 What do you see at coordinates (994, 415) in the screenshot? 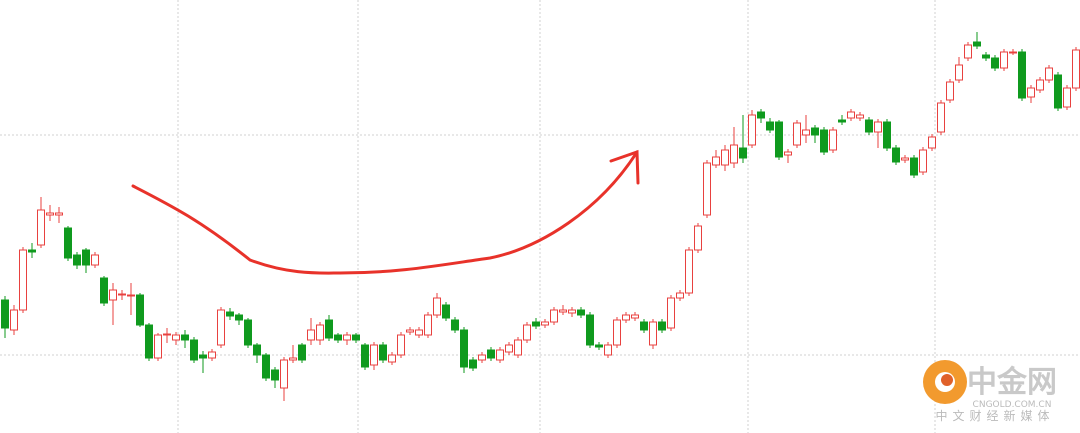
I see `slogan: 中文财经新媒体` at bounding box center [994, 415].